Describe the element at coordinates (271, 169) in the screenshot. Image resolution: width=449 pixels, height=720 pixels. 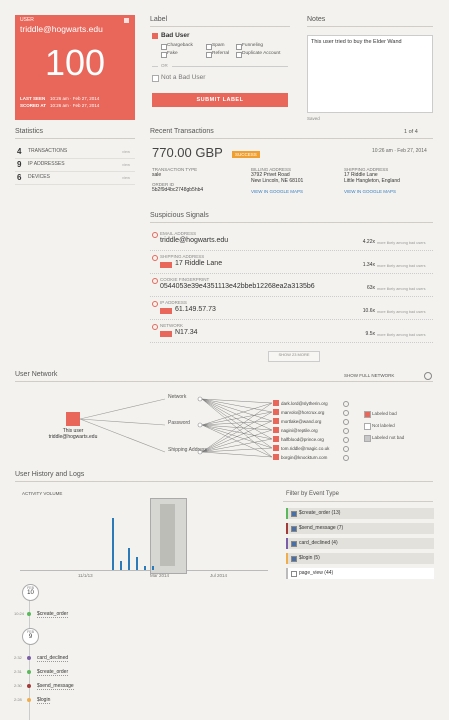
I see `field-label: BILLING ADDRESS` at that location.